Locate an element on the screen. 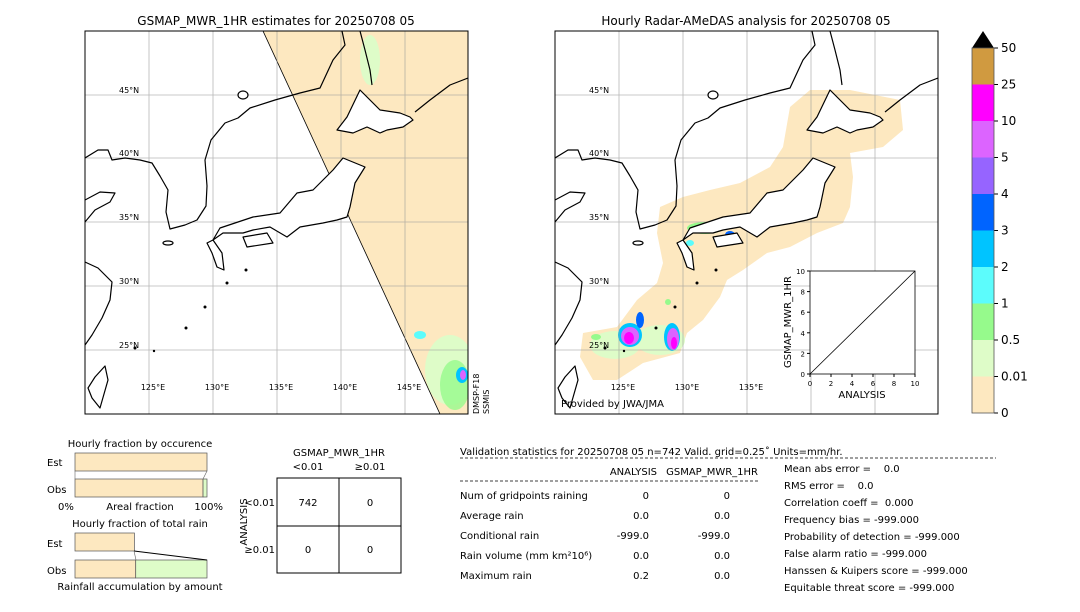  score-line: False alarm ratio = -999.000 is located at coordinates (855, 554).